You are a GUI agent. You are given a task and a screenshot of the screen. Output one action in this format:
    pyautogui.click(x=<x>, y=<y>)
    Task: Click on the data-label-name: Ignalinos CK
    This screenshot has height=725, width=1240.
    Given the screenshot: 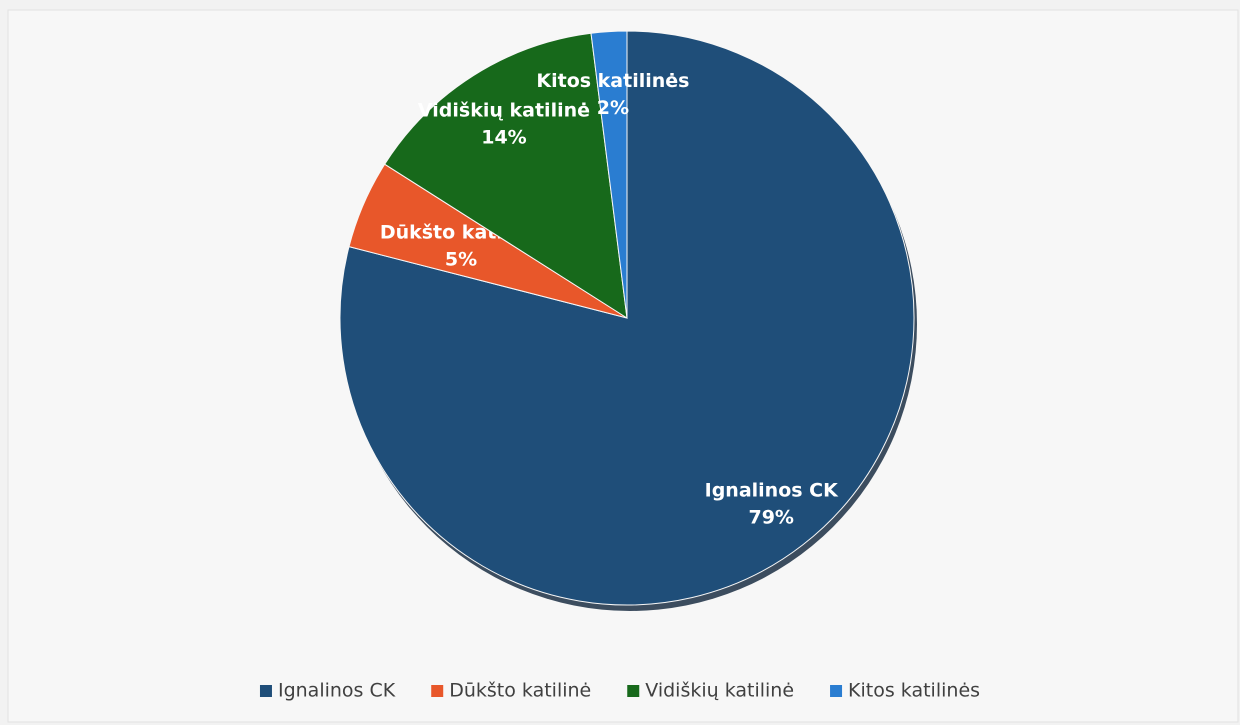 What is the action you would take?
    pyautogui.click(x=772, y=490)
    